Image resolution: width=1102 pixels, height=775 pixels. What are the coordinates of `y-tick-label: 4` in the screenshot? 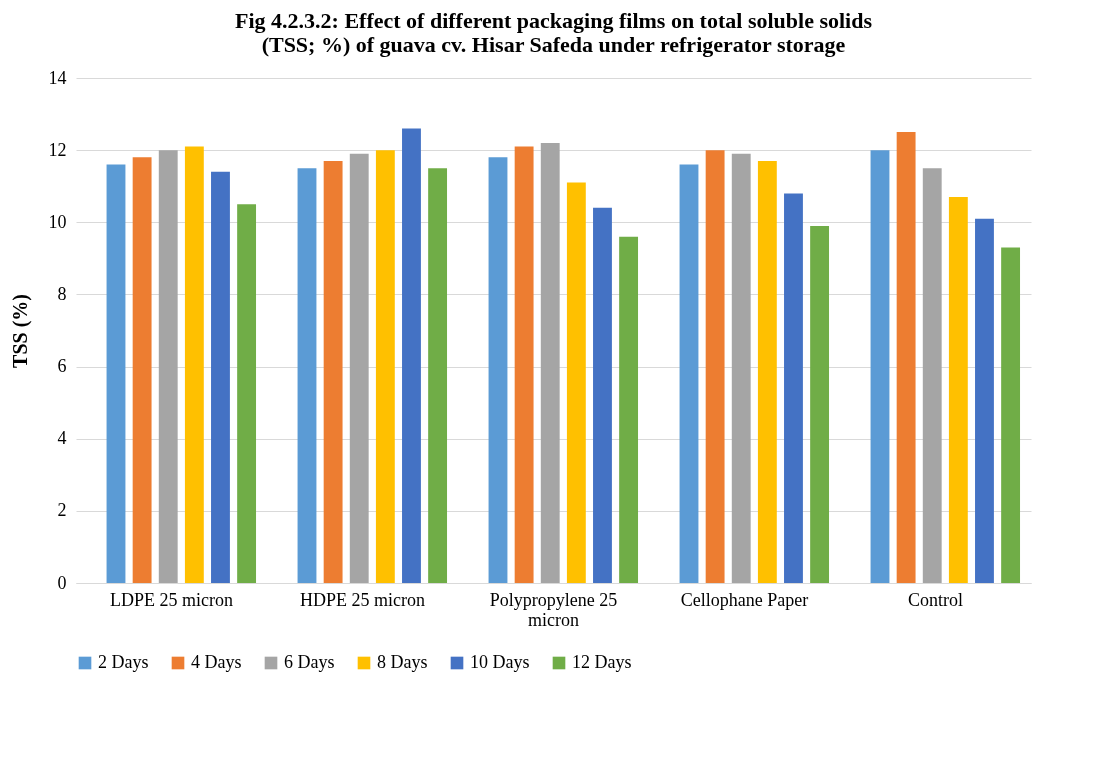 It's located at (62, 438).